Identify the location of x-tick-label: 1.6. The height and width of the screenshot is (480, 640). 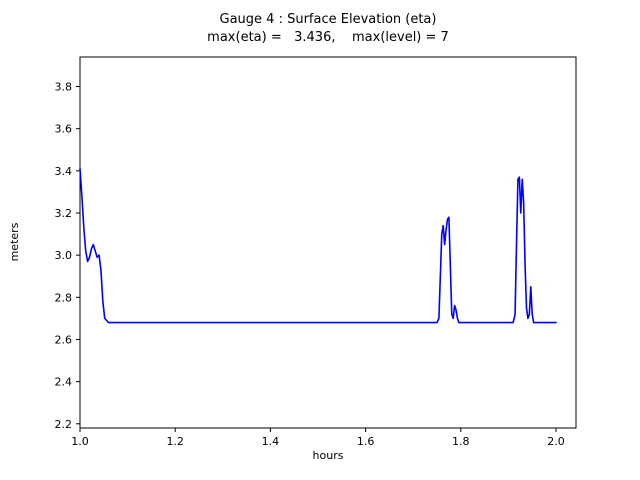
(366, 441).